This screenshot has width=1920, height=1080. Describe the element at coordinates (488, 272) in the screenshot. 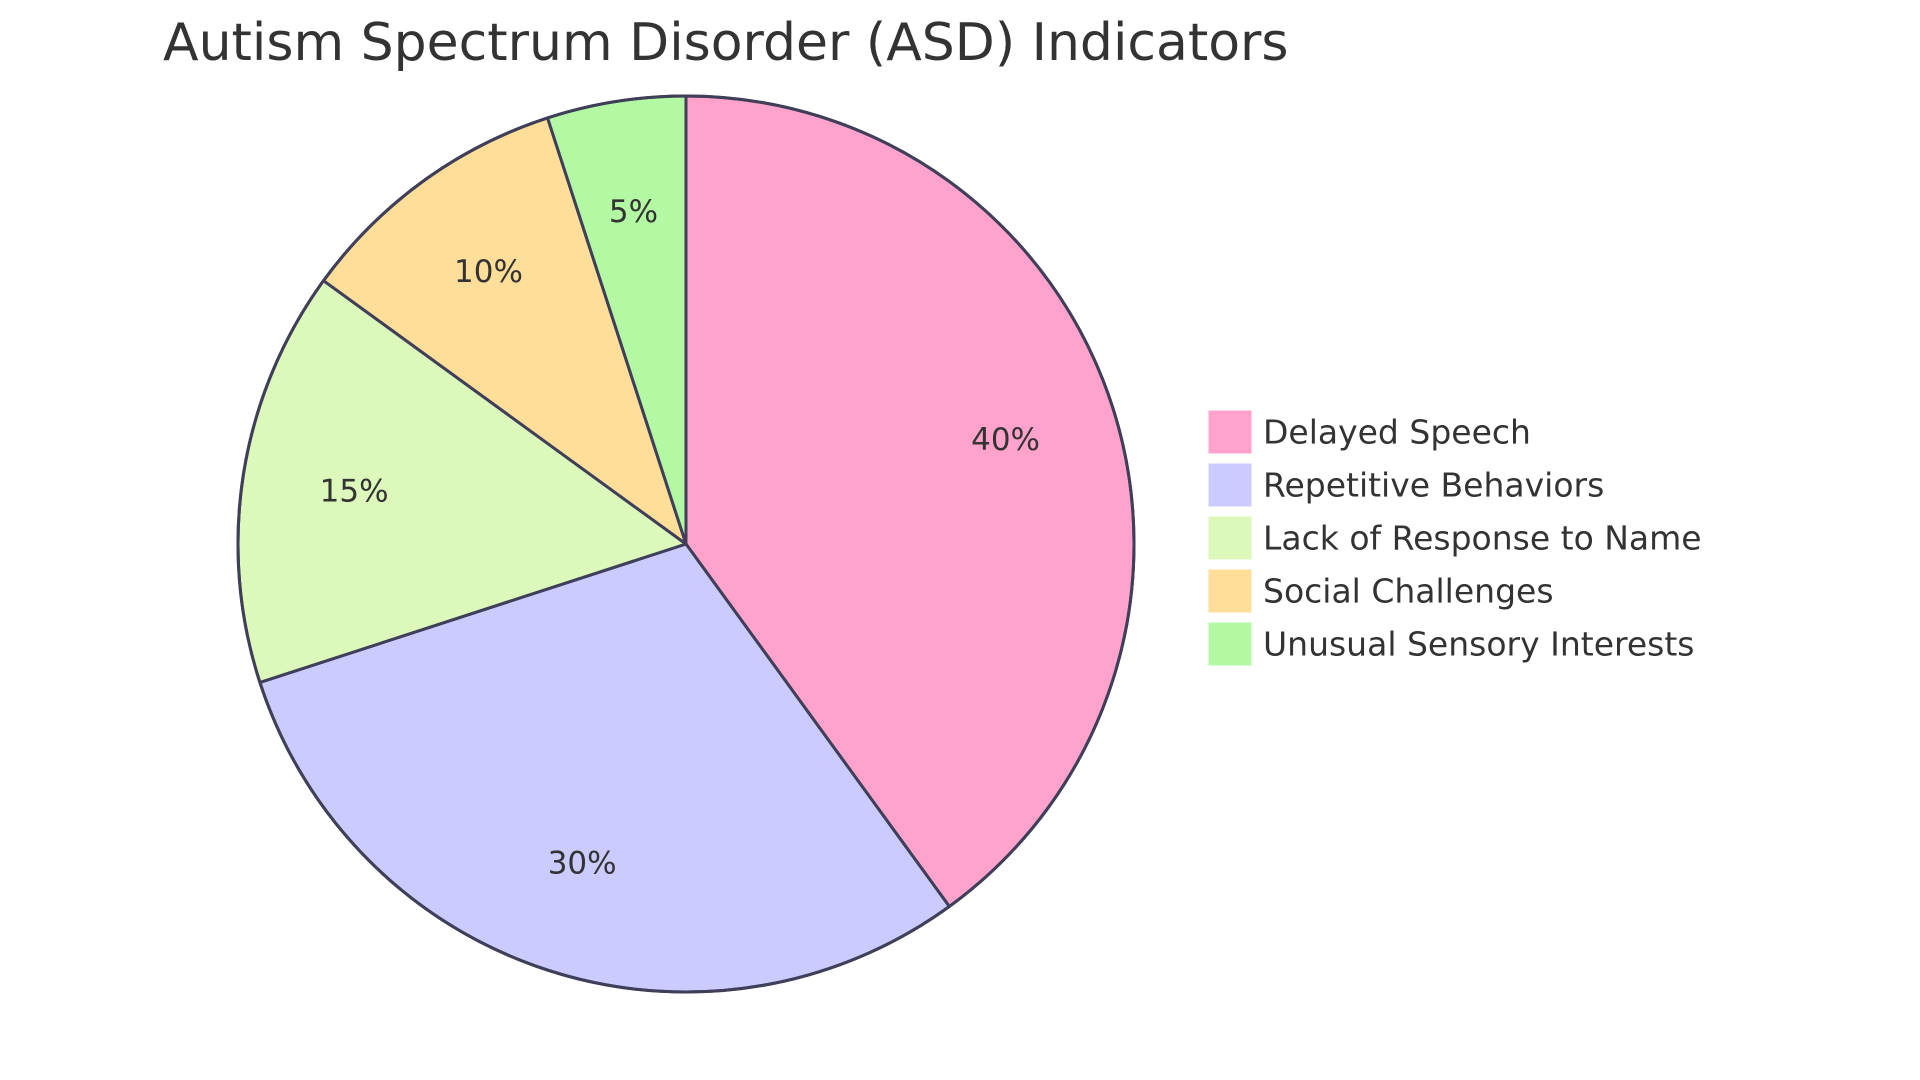

I see `slice-label-social-challenges: 10%` at that location.